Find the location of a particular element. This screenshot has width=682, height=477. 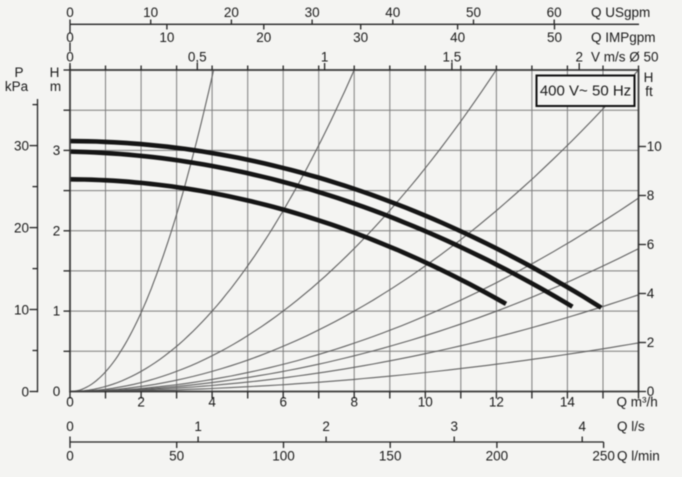

svg-text: m is located at coordinates (55, 86).